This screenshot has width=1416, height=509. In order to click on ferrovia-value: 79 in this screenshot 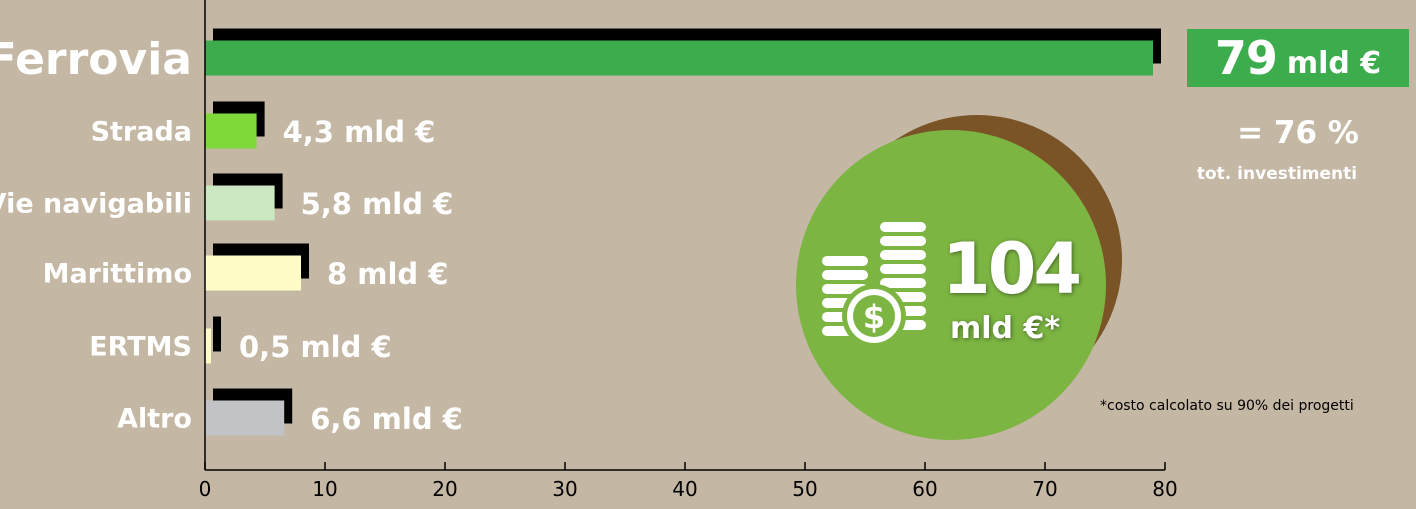, I will do `click(1246, 58)`.